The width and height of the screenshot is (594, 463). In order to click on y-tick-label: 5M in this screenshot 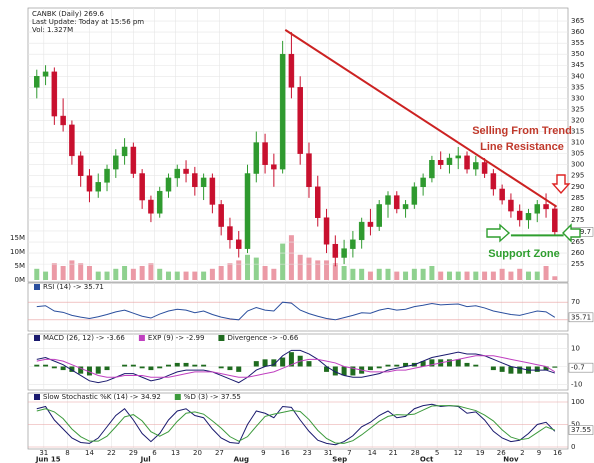, I will do `click(20, 266)`.